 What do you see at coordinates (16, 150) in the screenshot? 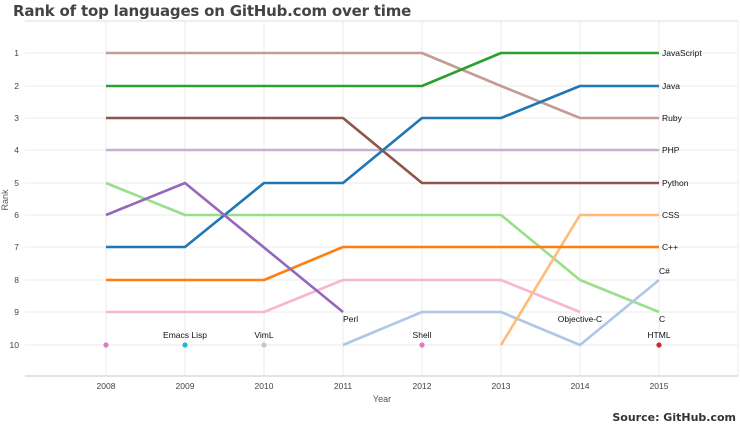
I see `y-tick: 4` at bounding box center [16, 150].